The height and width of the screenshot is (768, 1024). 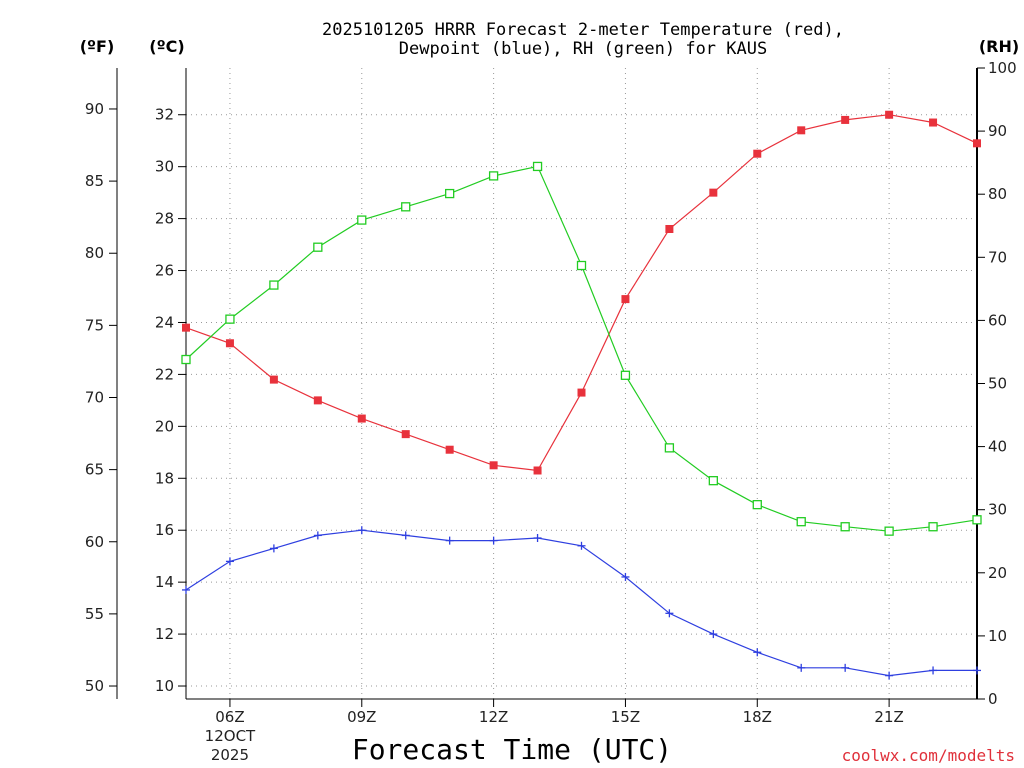 I want to click on x-tick-year-label: 2025, so click(x=230, y=755).